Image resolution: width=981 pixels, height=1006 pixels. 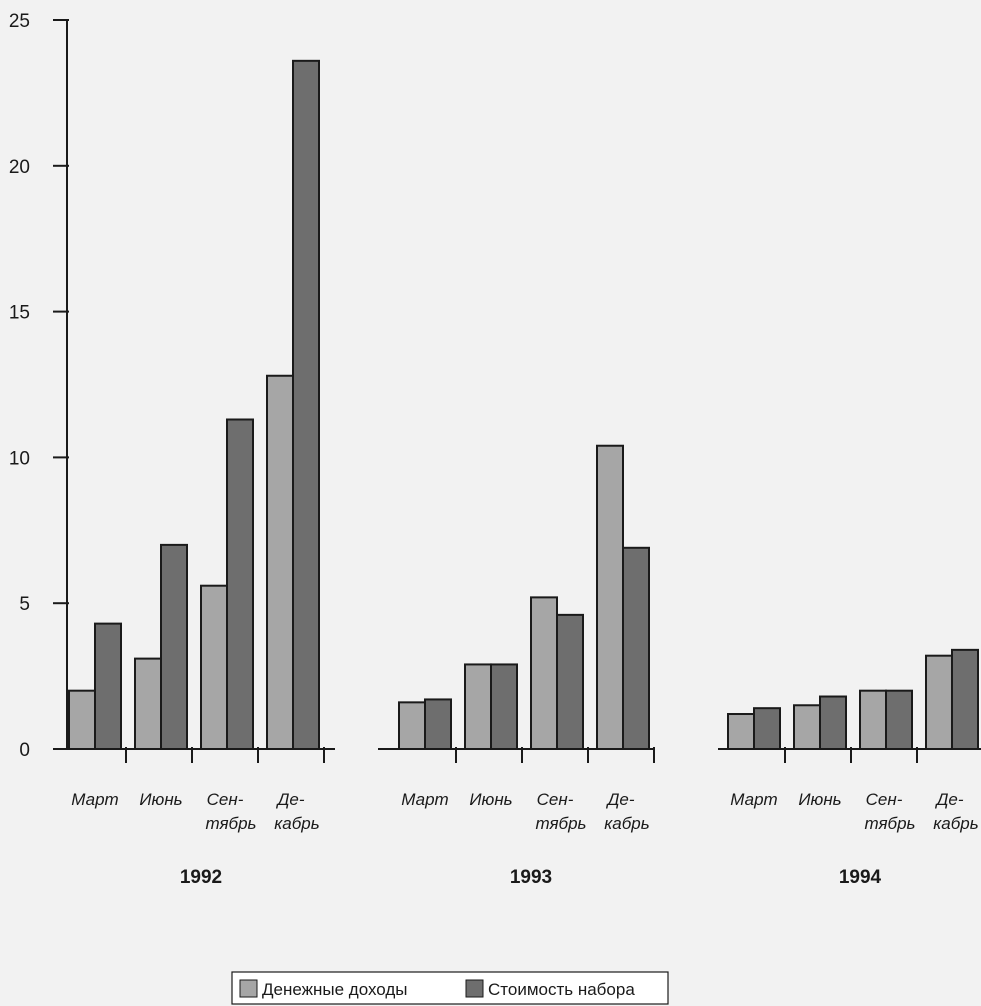 What do you see at coordinates (248, 988) in the screenshot?
I see `legend-swatch-income` at bounding box center [248, 988].